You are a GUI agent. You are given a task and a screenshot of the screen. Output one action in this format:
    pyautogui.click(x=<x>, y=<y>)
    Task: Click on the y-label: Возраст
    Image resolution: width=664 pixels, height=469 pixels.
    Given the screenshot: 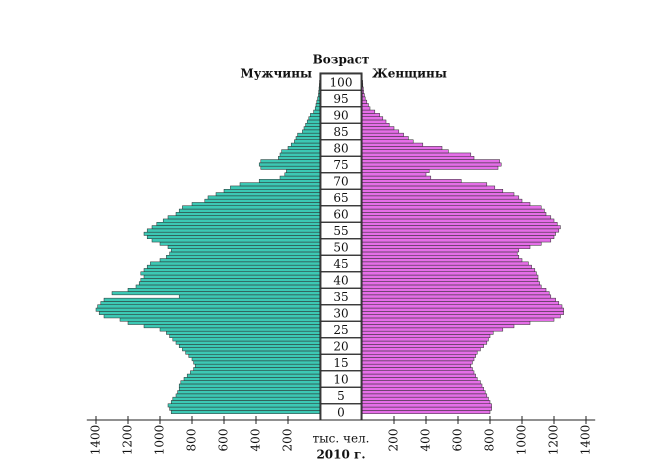 What is the action you would take?
    pyautogui.click(x=341, y=60)
    